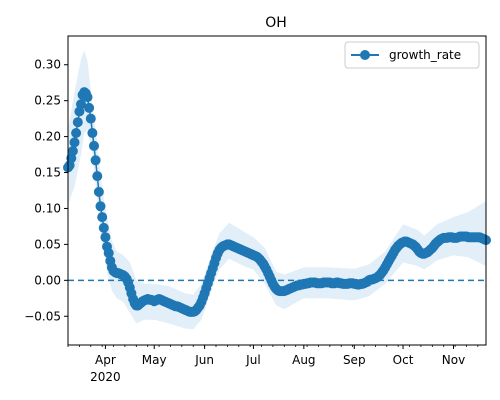 Image resolution: width=500 pixels, height=400 pixels. I want to click on y-tick-label: 0.10, so click(47, 208).